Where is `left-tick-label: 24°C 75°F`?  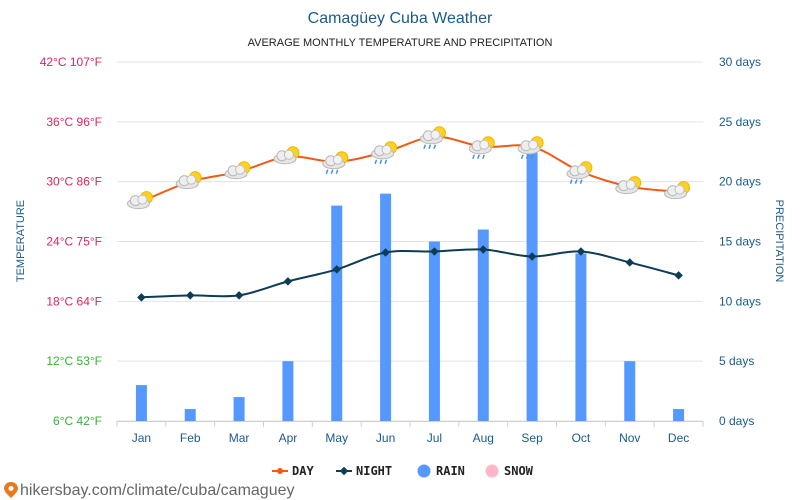 left-tick-label: 24°C 75°F is located at coordinates (74, 242).